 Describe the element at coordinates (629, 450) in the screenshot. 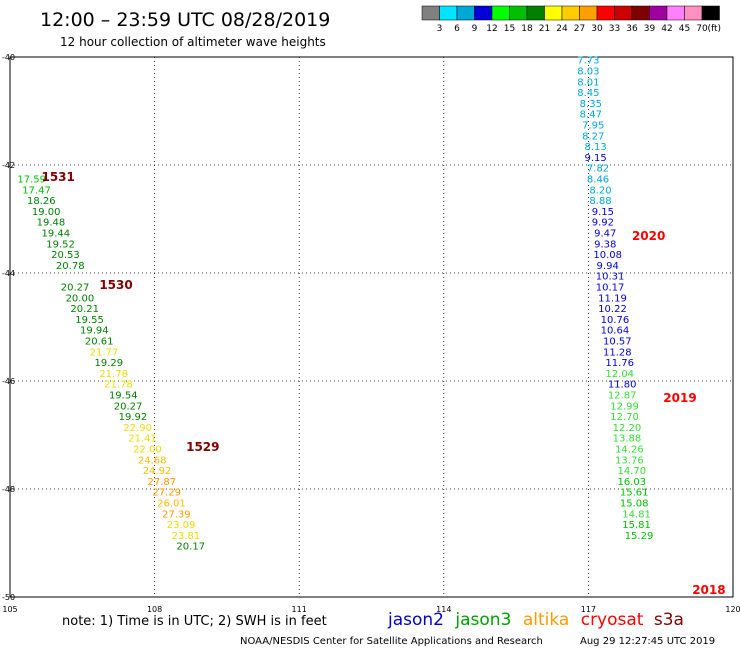

I see `swh-value-cryosat: 14.26` at that location.